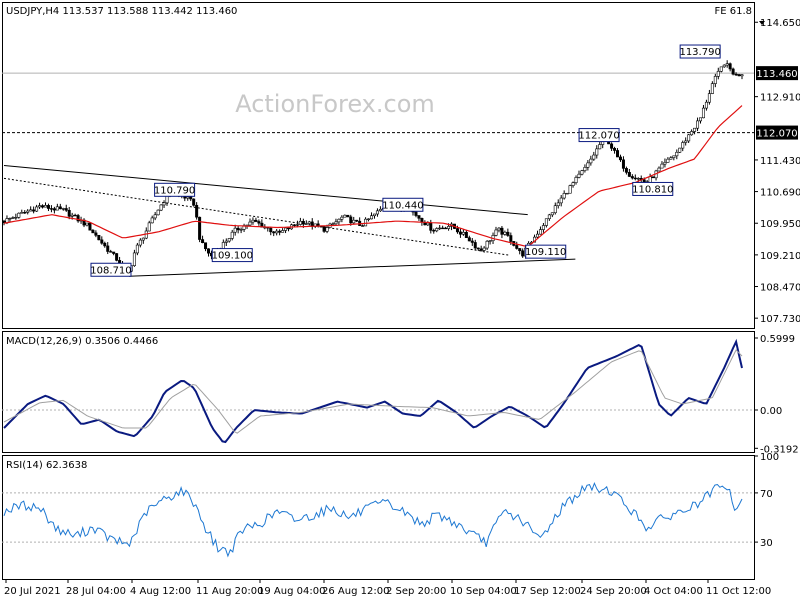 The image size is (800, 604). I want to click on price-axis-label: 111.430, so click(780, 161).